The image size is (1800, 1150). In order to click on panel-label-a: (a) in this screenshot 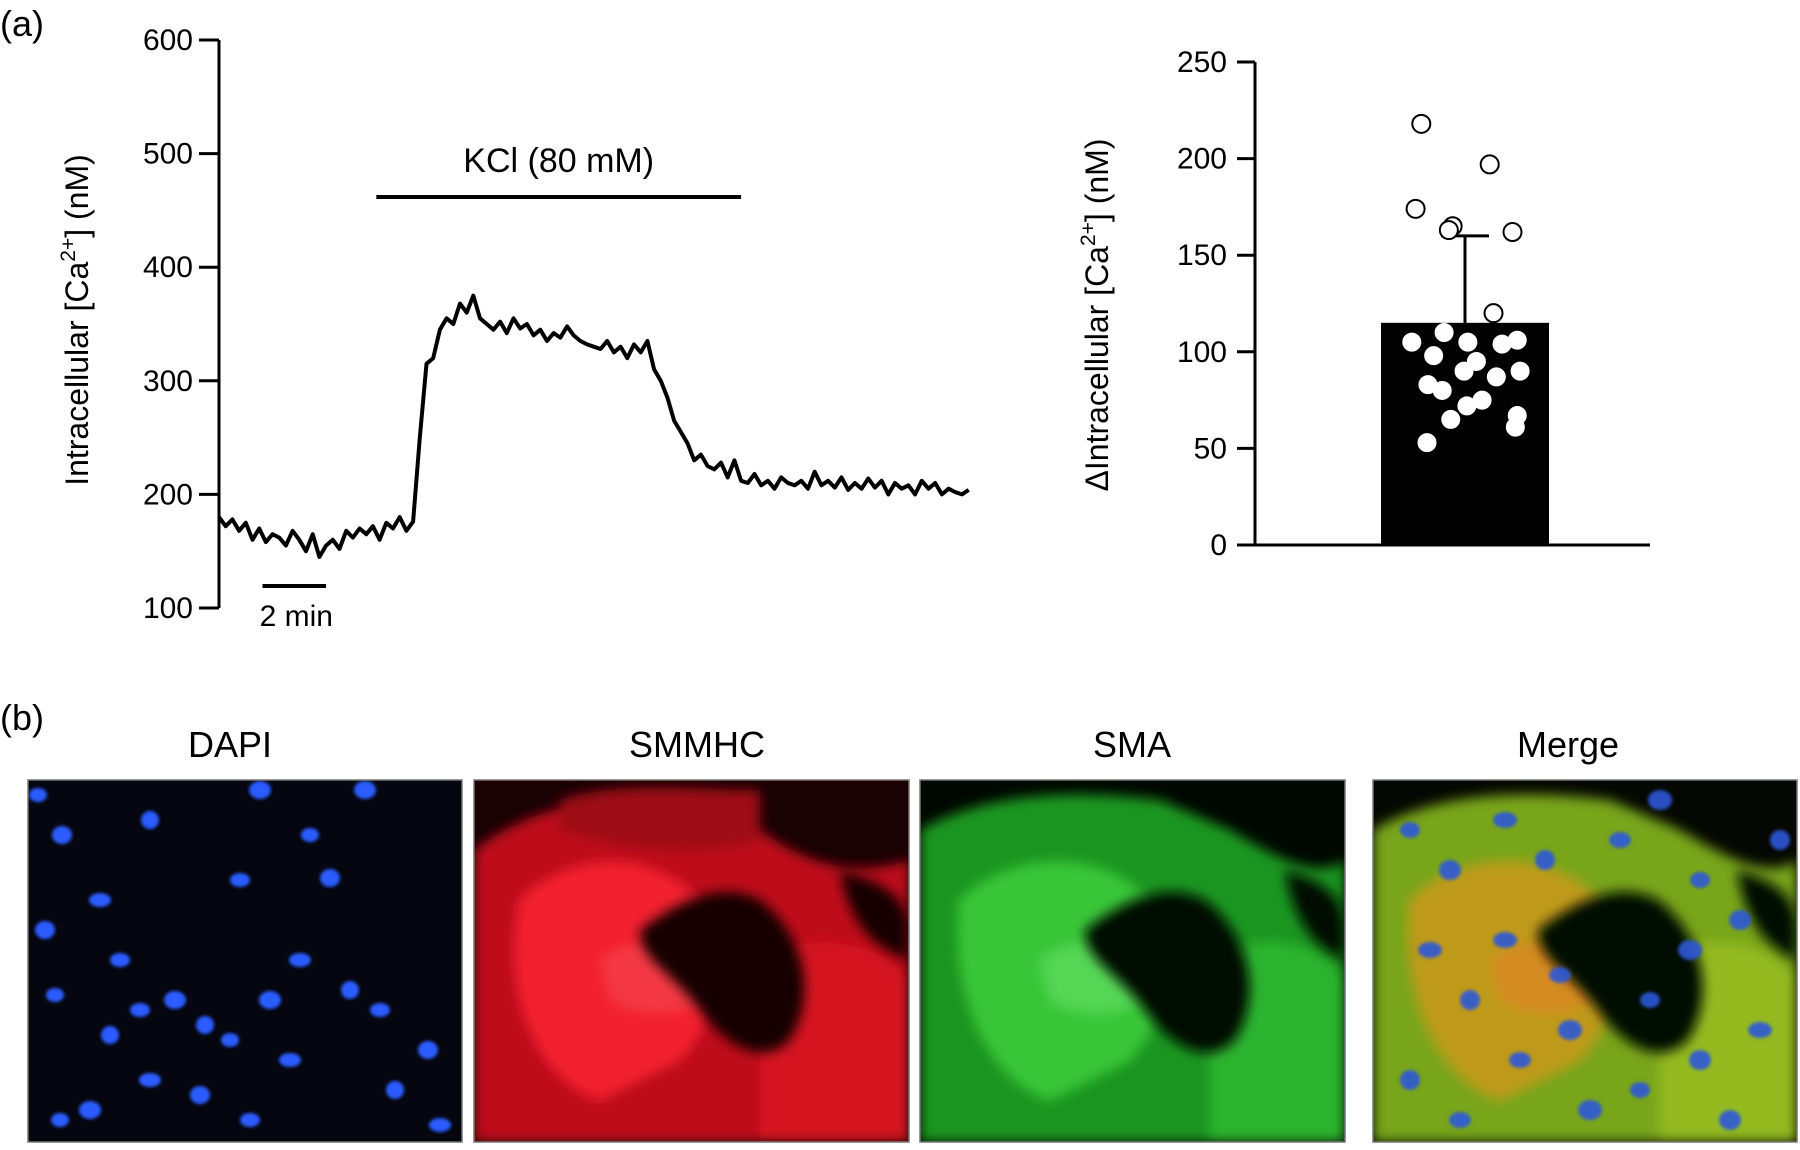, I will do `click(22, 23)`.